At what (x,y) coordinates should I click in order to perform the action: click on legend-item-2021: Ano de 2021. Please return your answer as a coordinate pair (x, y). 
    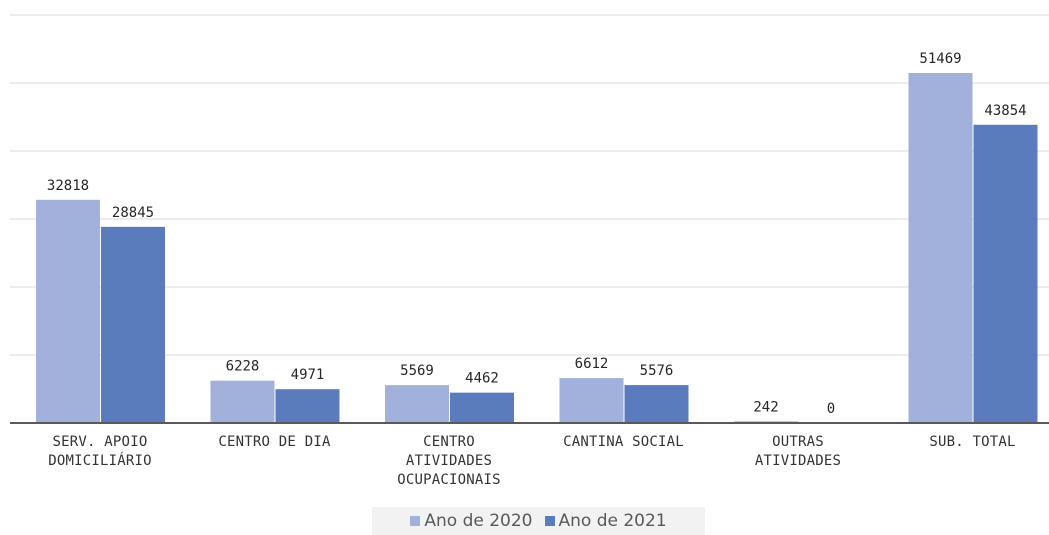
    Looking at the image, I should click on (605, 521).